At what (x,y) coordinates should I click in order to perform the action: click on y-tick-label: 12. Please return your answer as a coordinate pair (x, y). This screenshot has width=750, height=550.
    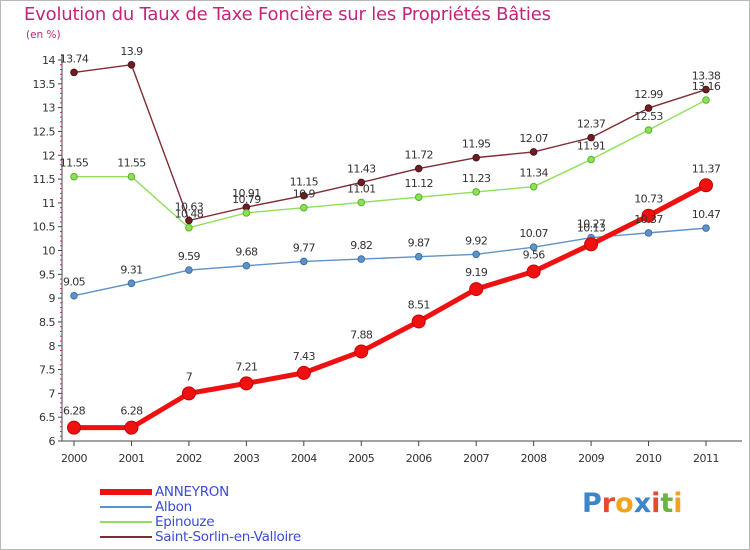
    Looking at the image, I should click on (48, 155).